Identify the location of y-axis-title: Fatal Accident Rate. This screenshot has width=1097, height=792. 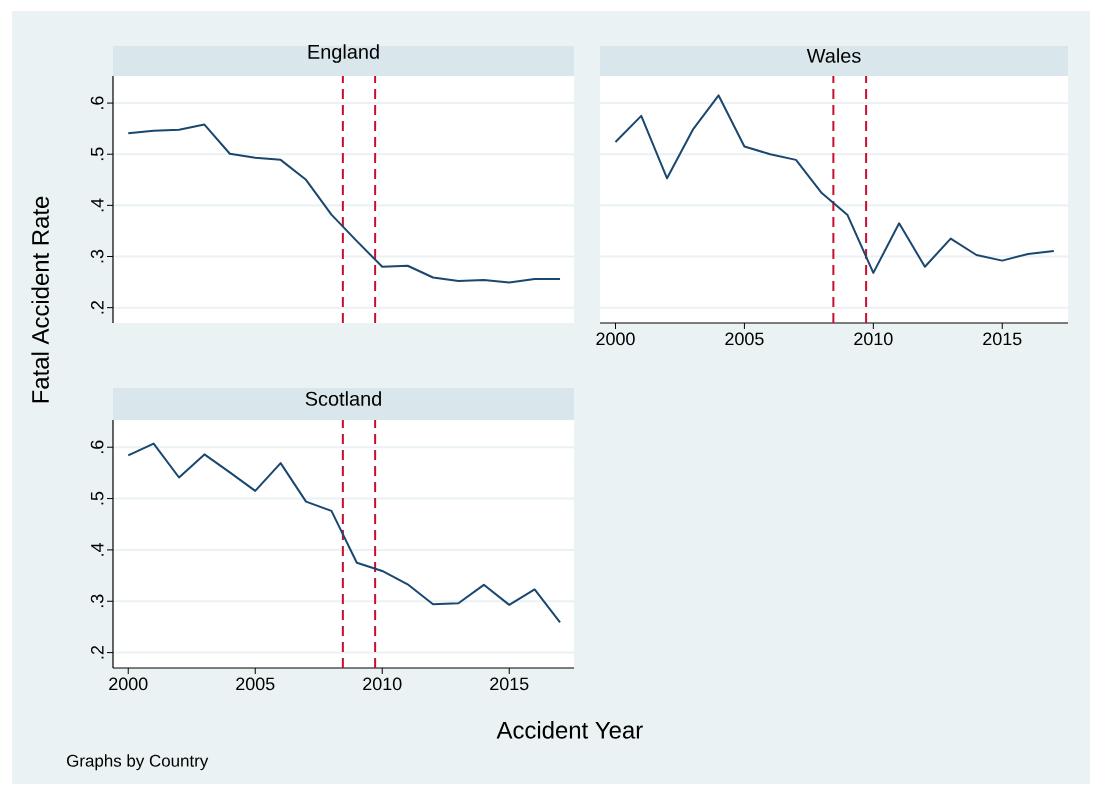
(40, 299).